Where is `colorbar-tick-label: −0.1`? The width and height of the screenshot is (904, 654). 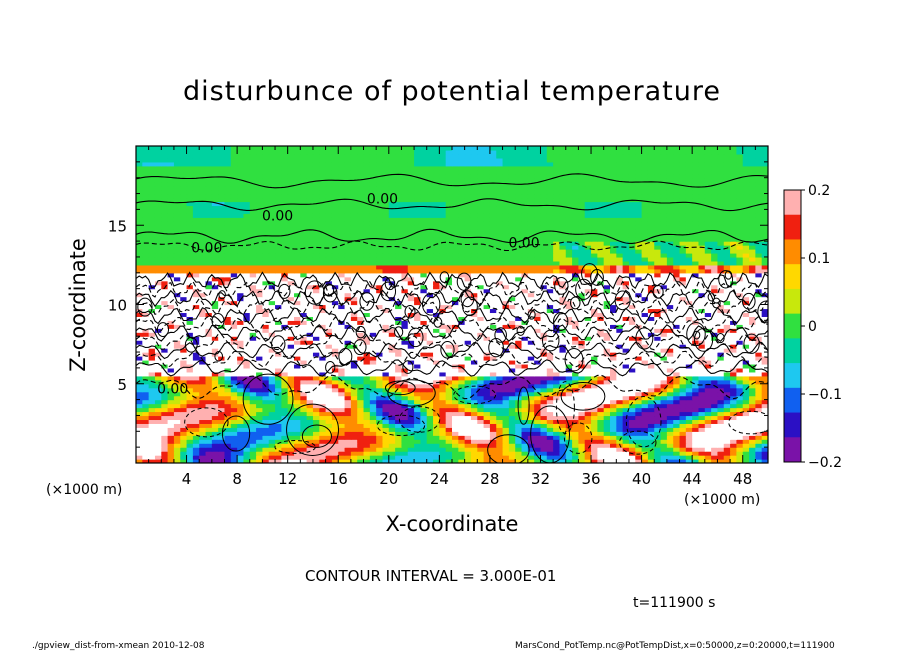
colorbar-tick-label: −0.1 is located at coordinates (825, 395).